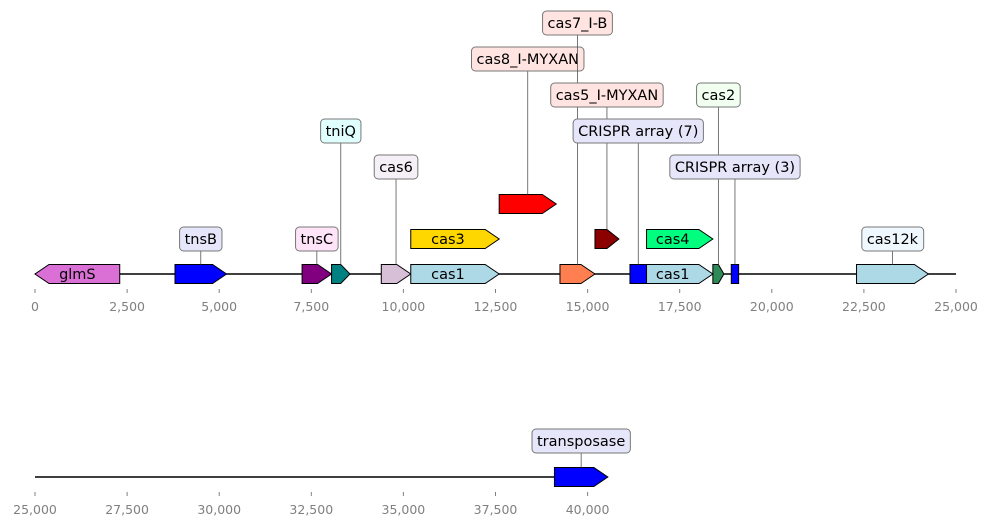 Image resolution: width=989 pixels, height=529 pixels. What do you see at coordinates (404, 509) in the screenshot?
I see `axis-tick-label: 35,000` at bounding box center [404, 509].